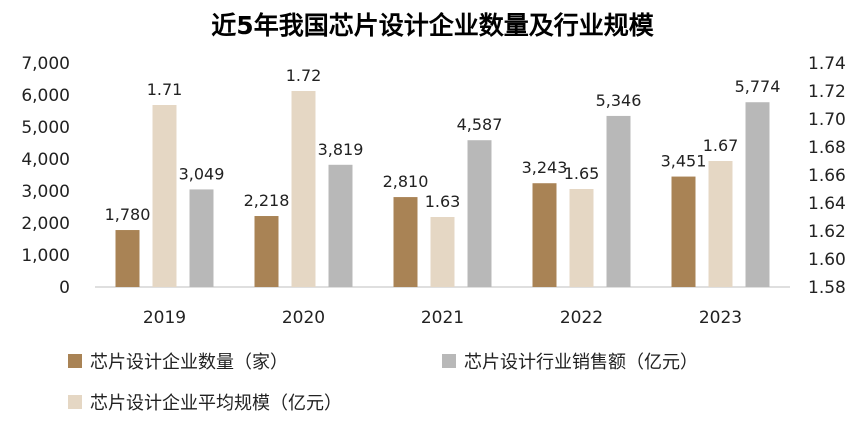  I want to click on legend-label-company-count: 芯片设计企业数量（家）, so click(189, 362).